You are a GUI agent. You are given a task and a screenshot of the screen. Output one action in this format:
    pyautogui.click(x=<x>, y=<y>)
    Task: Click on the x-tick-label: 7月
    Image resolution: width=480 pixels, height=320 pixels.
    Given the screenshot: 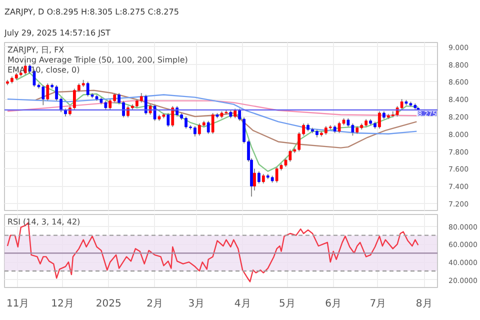 What is the action you would take?
    pyautogui.click(x=378, y=304)
    